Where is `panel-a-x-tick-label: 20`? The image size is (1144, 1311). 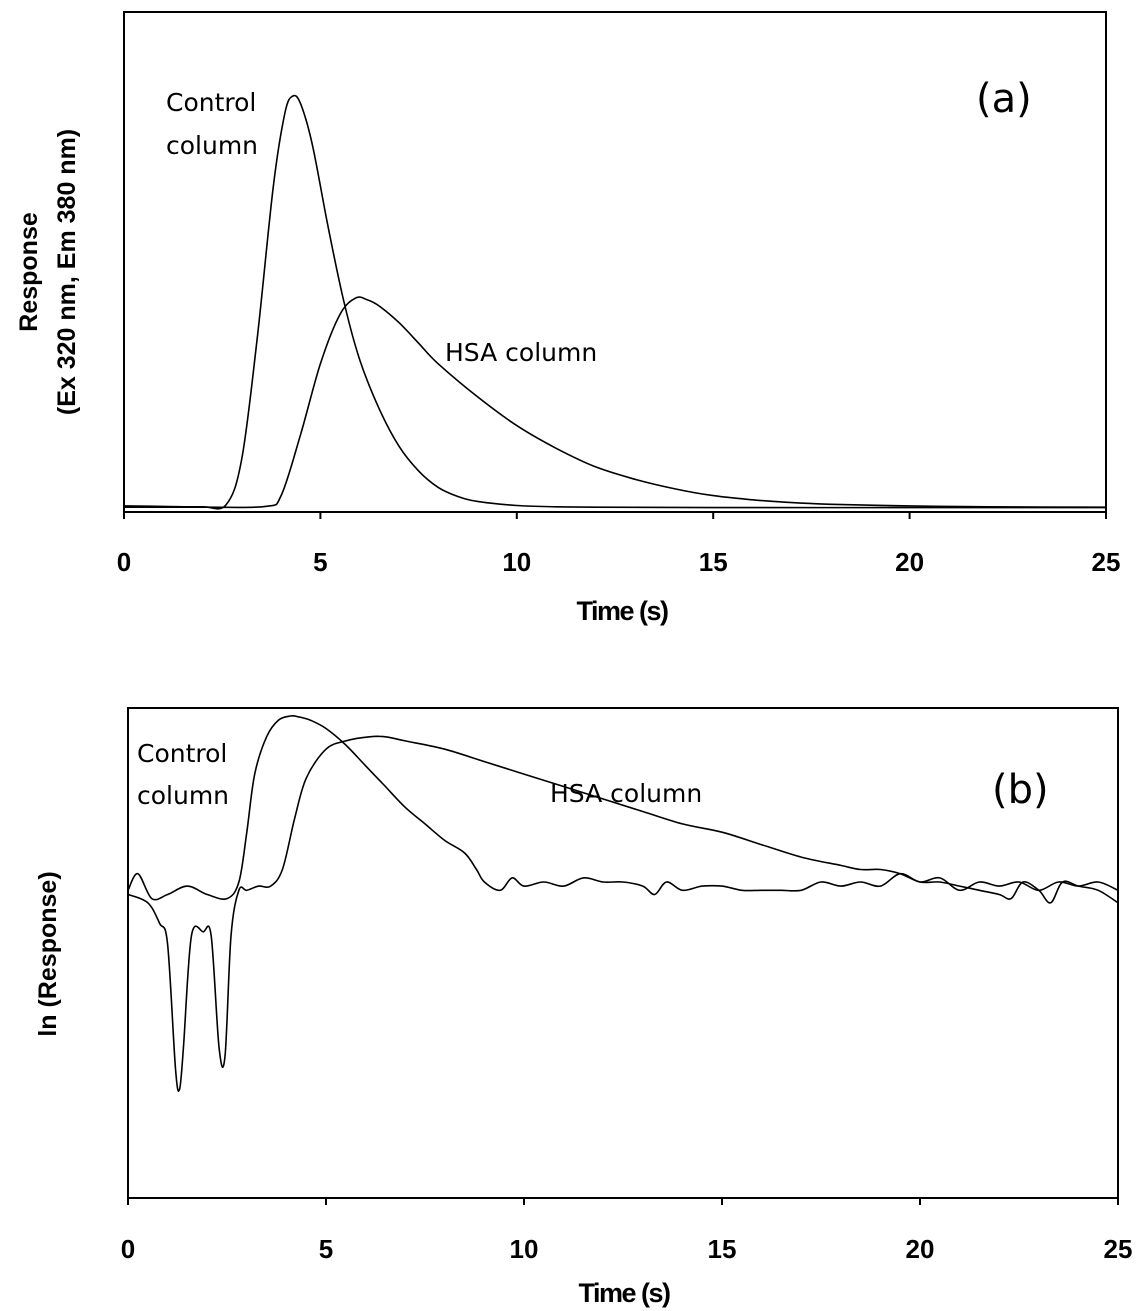 panel-a-x-tick-label: 20 is located at coordinates (909, 562).